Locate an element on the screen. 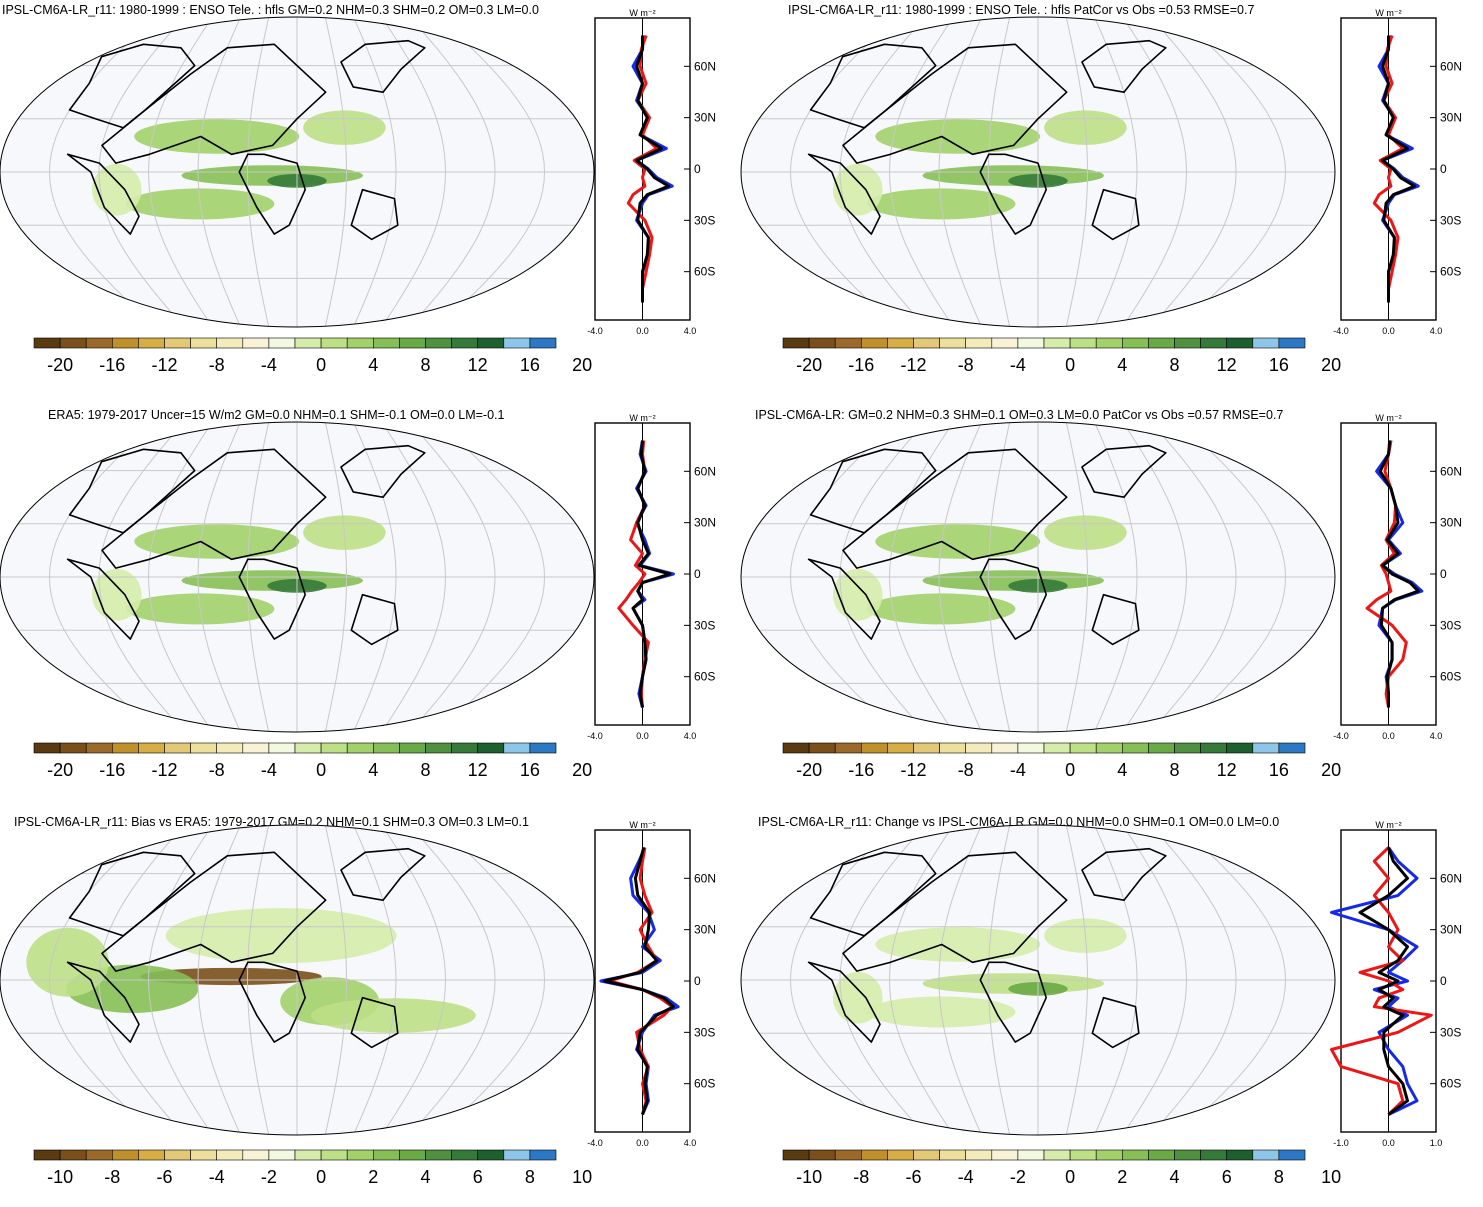 This screenshot has width=1483, height=1207. colorbar-tick-label: 12 is located at coordinates (478, 770).